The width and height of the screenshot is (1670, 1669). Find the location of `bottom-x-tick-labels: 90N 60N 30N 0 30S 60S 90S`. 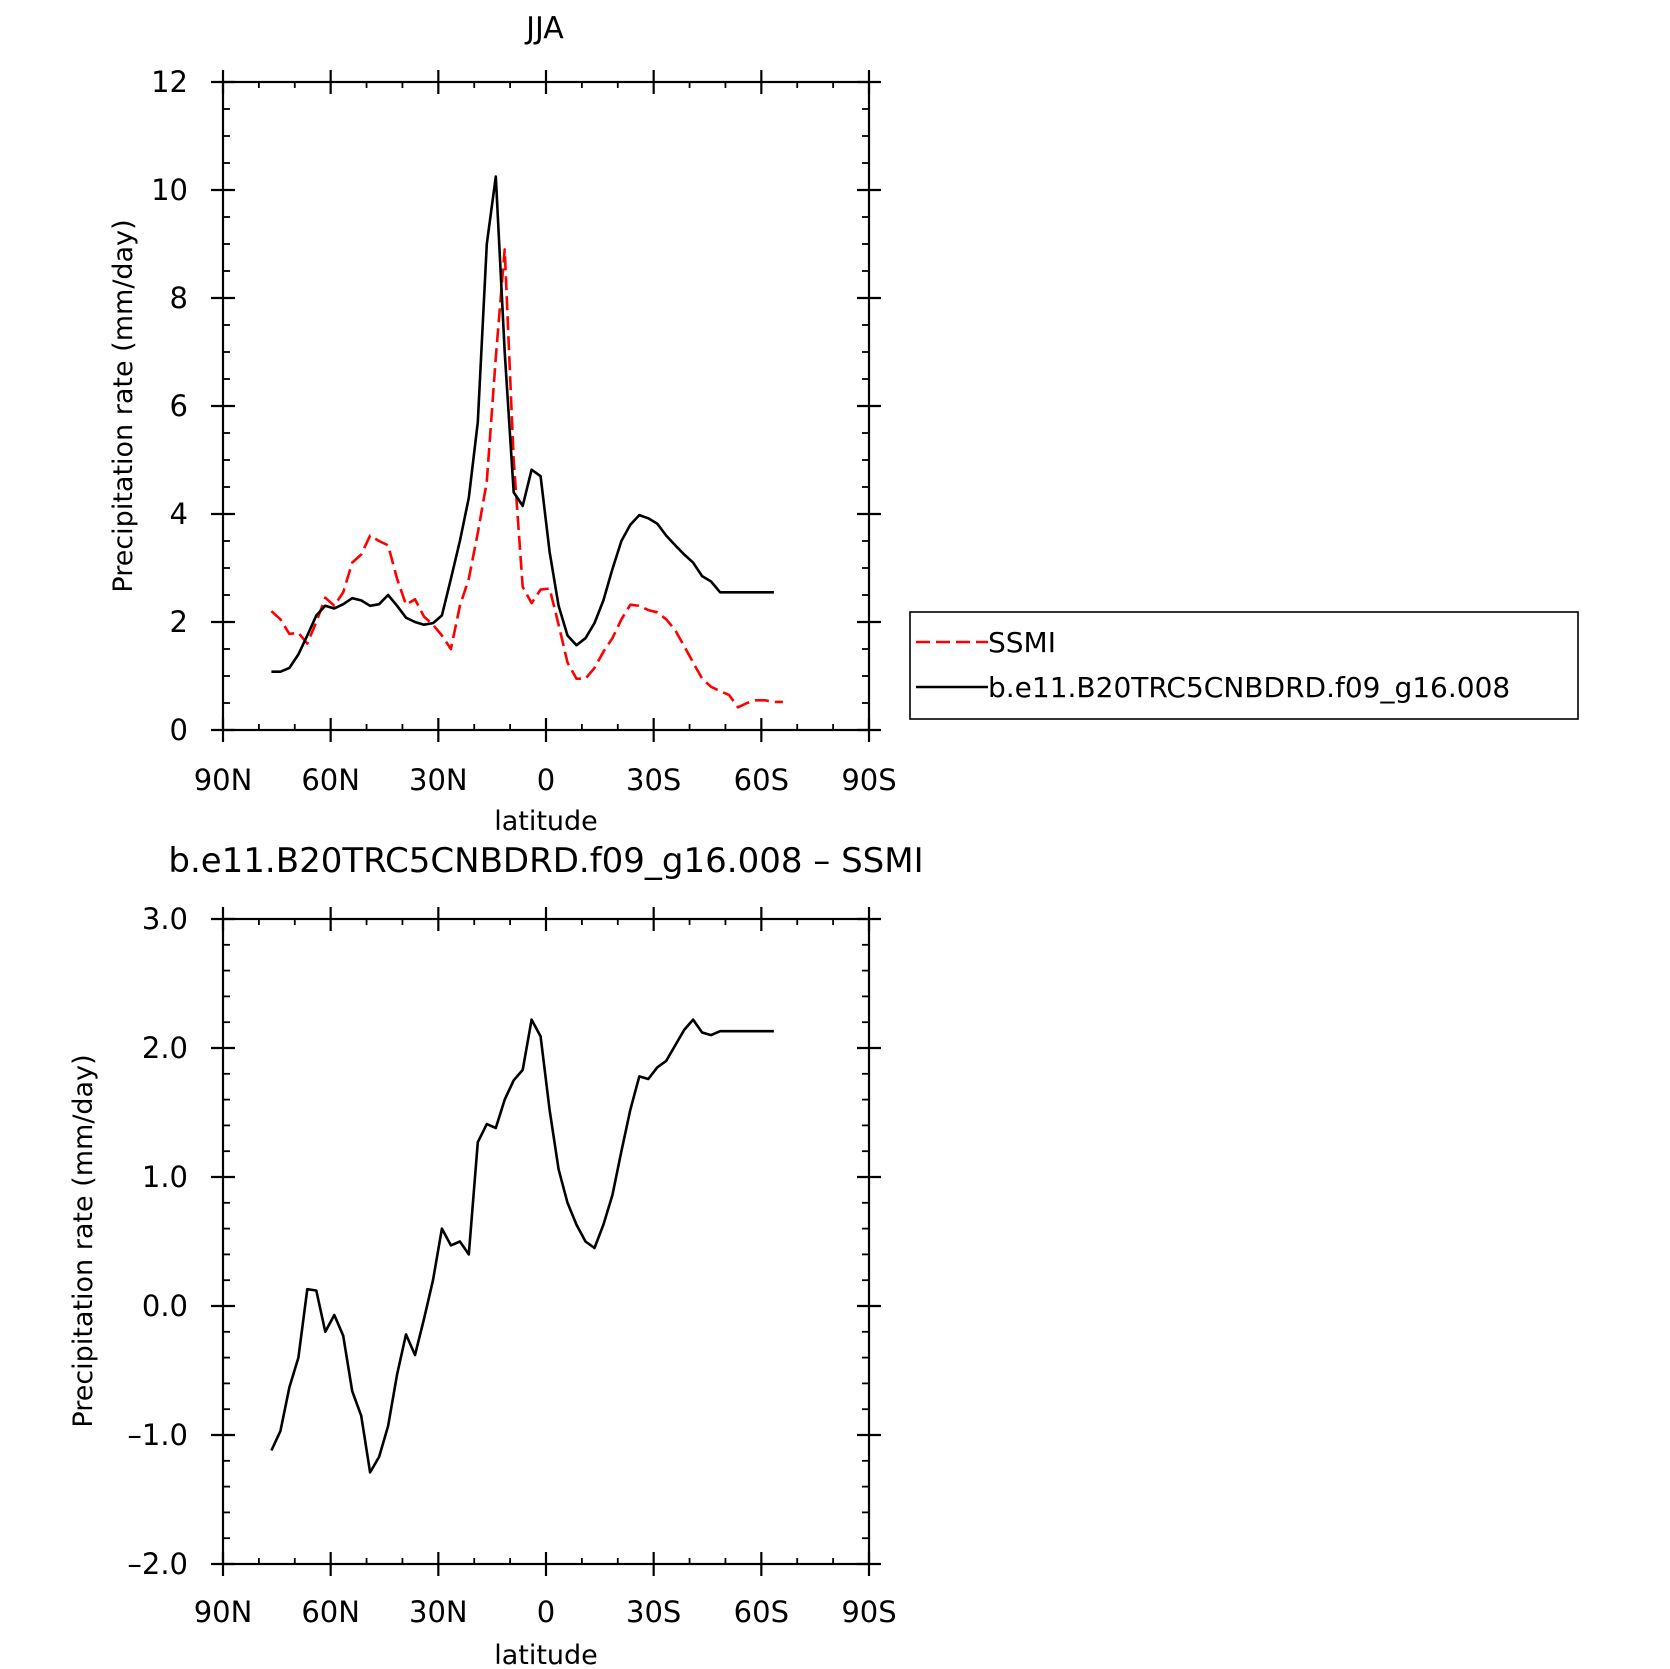

bottom-x-tick-labels: 90N 60N 30N 0 30S 60S 90S is located at coordinates (545, 1612).